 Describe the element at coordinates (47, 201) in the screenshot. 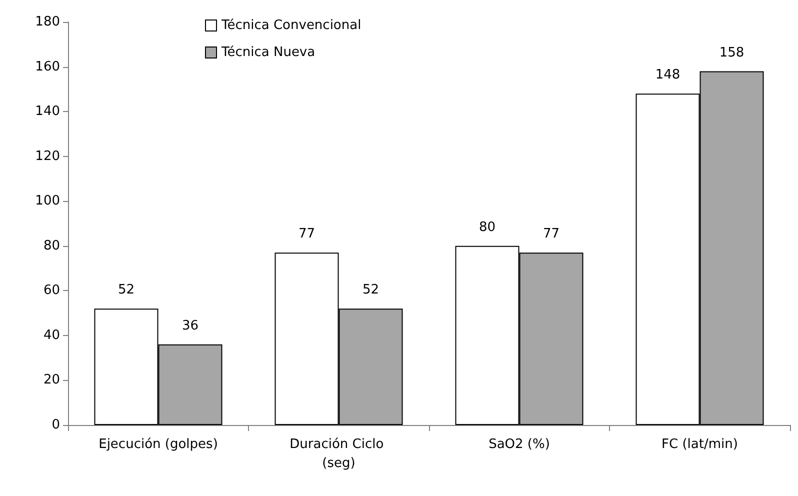

I see `y-tick-label: 100` at that location.